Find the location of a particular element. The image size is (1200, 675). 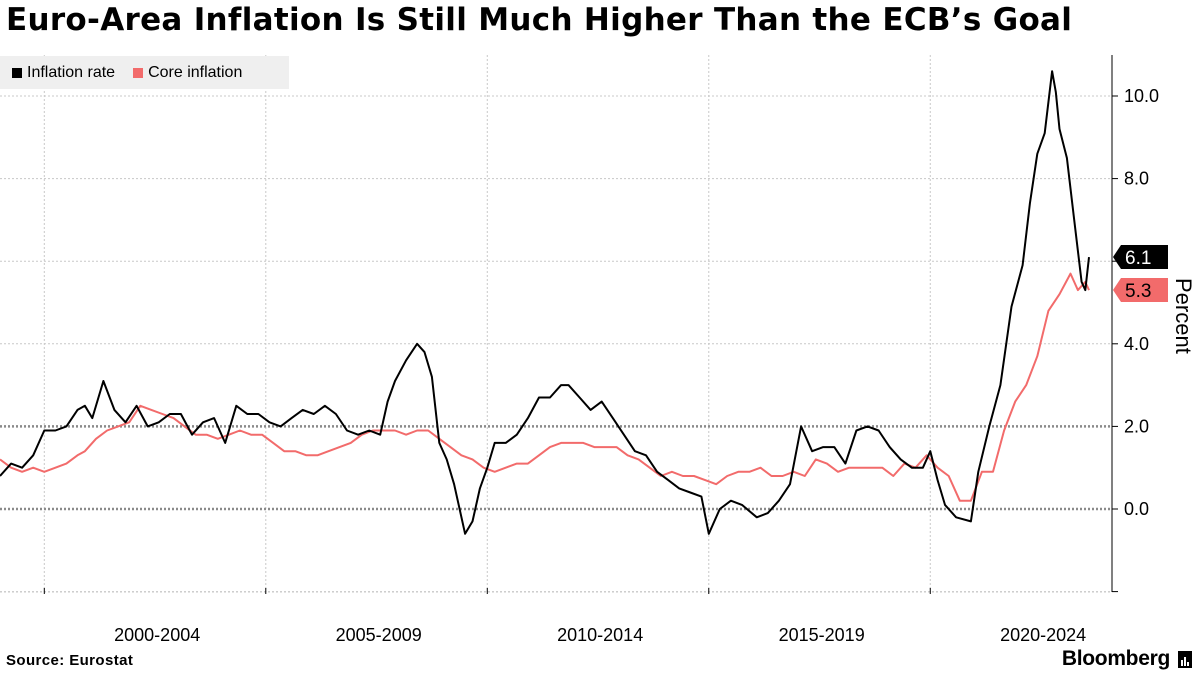

end-value-tag-inflation-rate: 6.1 is located at coordinates (1140, 257).